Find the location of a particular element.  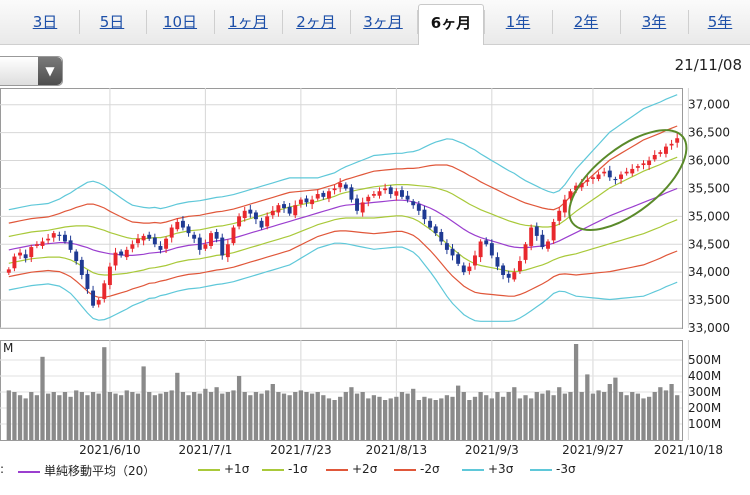

tab-6: 6ヶ月 is located at coordinates (451, 24).